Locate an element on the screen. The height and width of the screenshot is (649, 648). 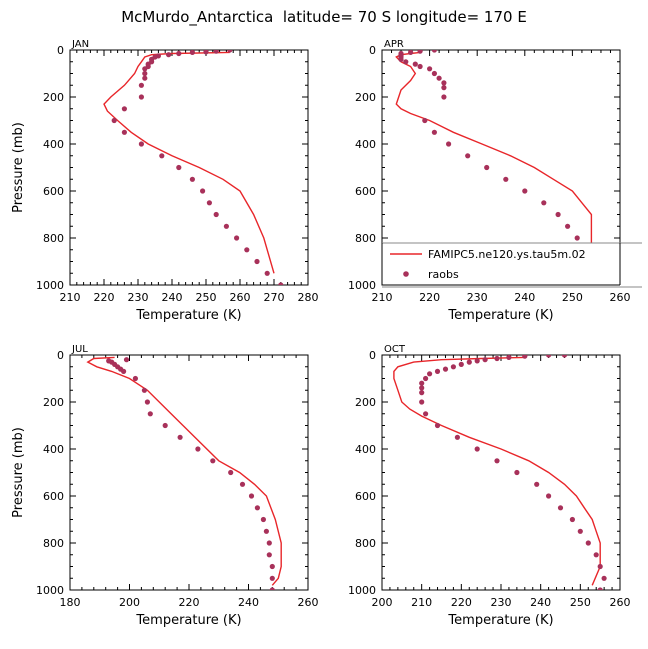
panel-label: JAN is located at coordinates (80, 44).